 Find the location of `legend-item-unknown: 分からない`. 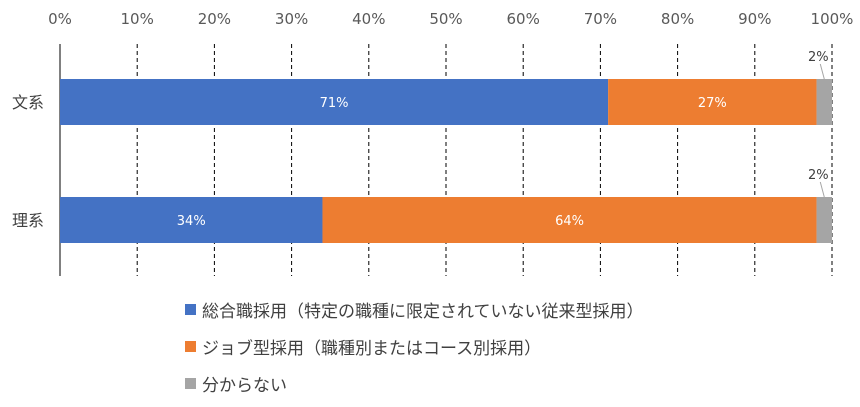

legend-item-unknown: 分からない is located at coordinates (414, 383).